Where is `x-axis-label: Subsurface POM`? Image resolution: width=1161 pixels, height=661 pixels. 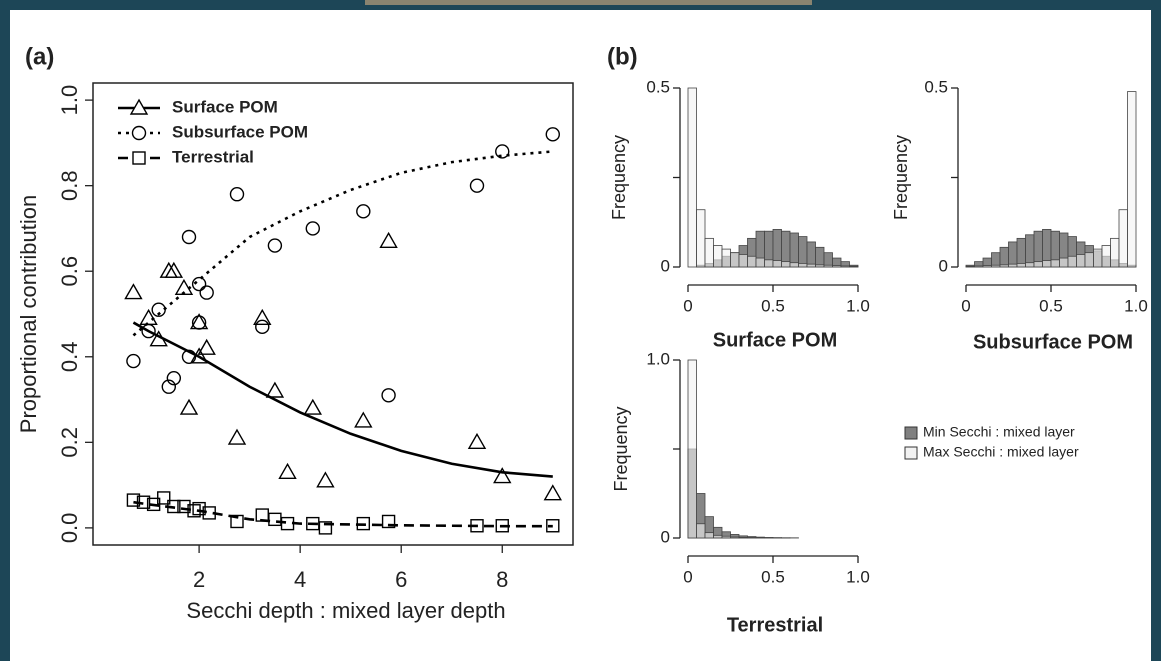
x-axis-label: Subsurface POM is located at coordinates (1053, 342).